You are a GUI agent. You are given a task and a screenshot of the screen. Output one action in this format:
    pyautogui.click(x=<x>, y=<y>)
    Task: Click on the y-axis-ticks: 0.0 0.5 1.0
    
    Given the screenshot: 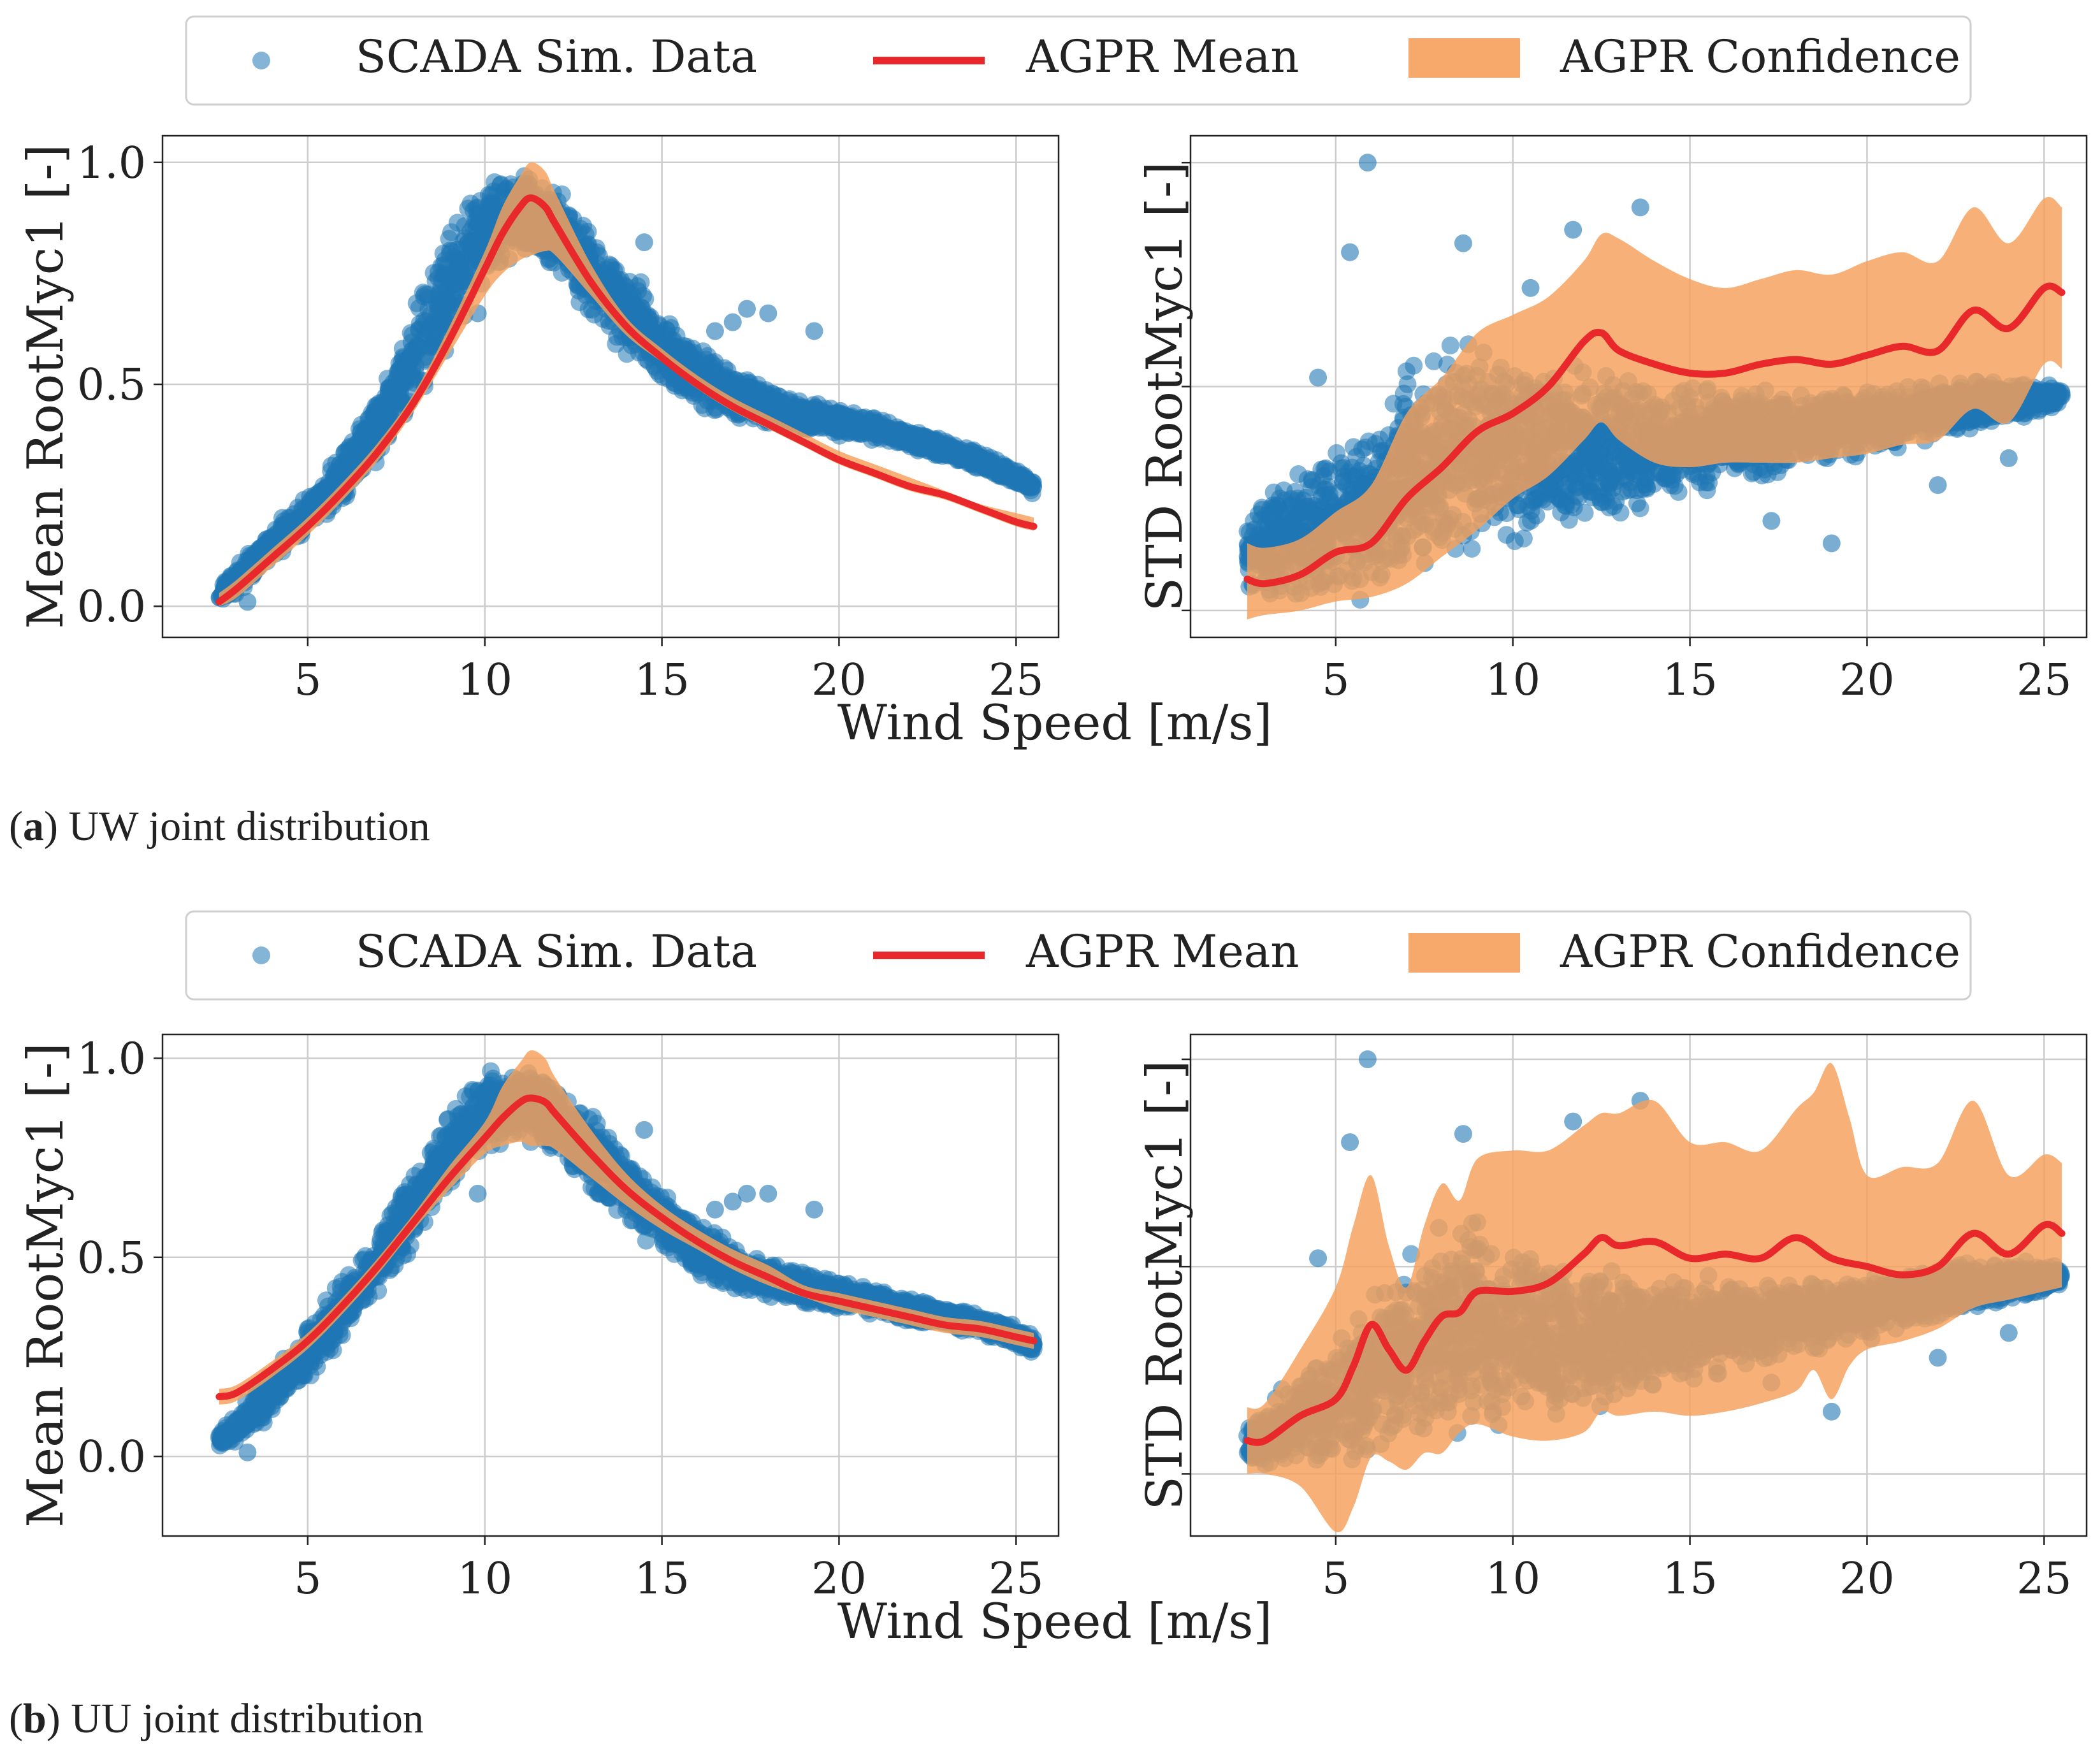 What is the action you would take?
    pyautogui.click(x=120, y=385)
    